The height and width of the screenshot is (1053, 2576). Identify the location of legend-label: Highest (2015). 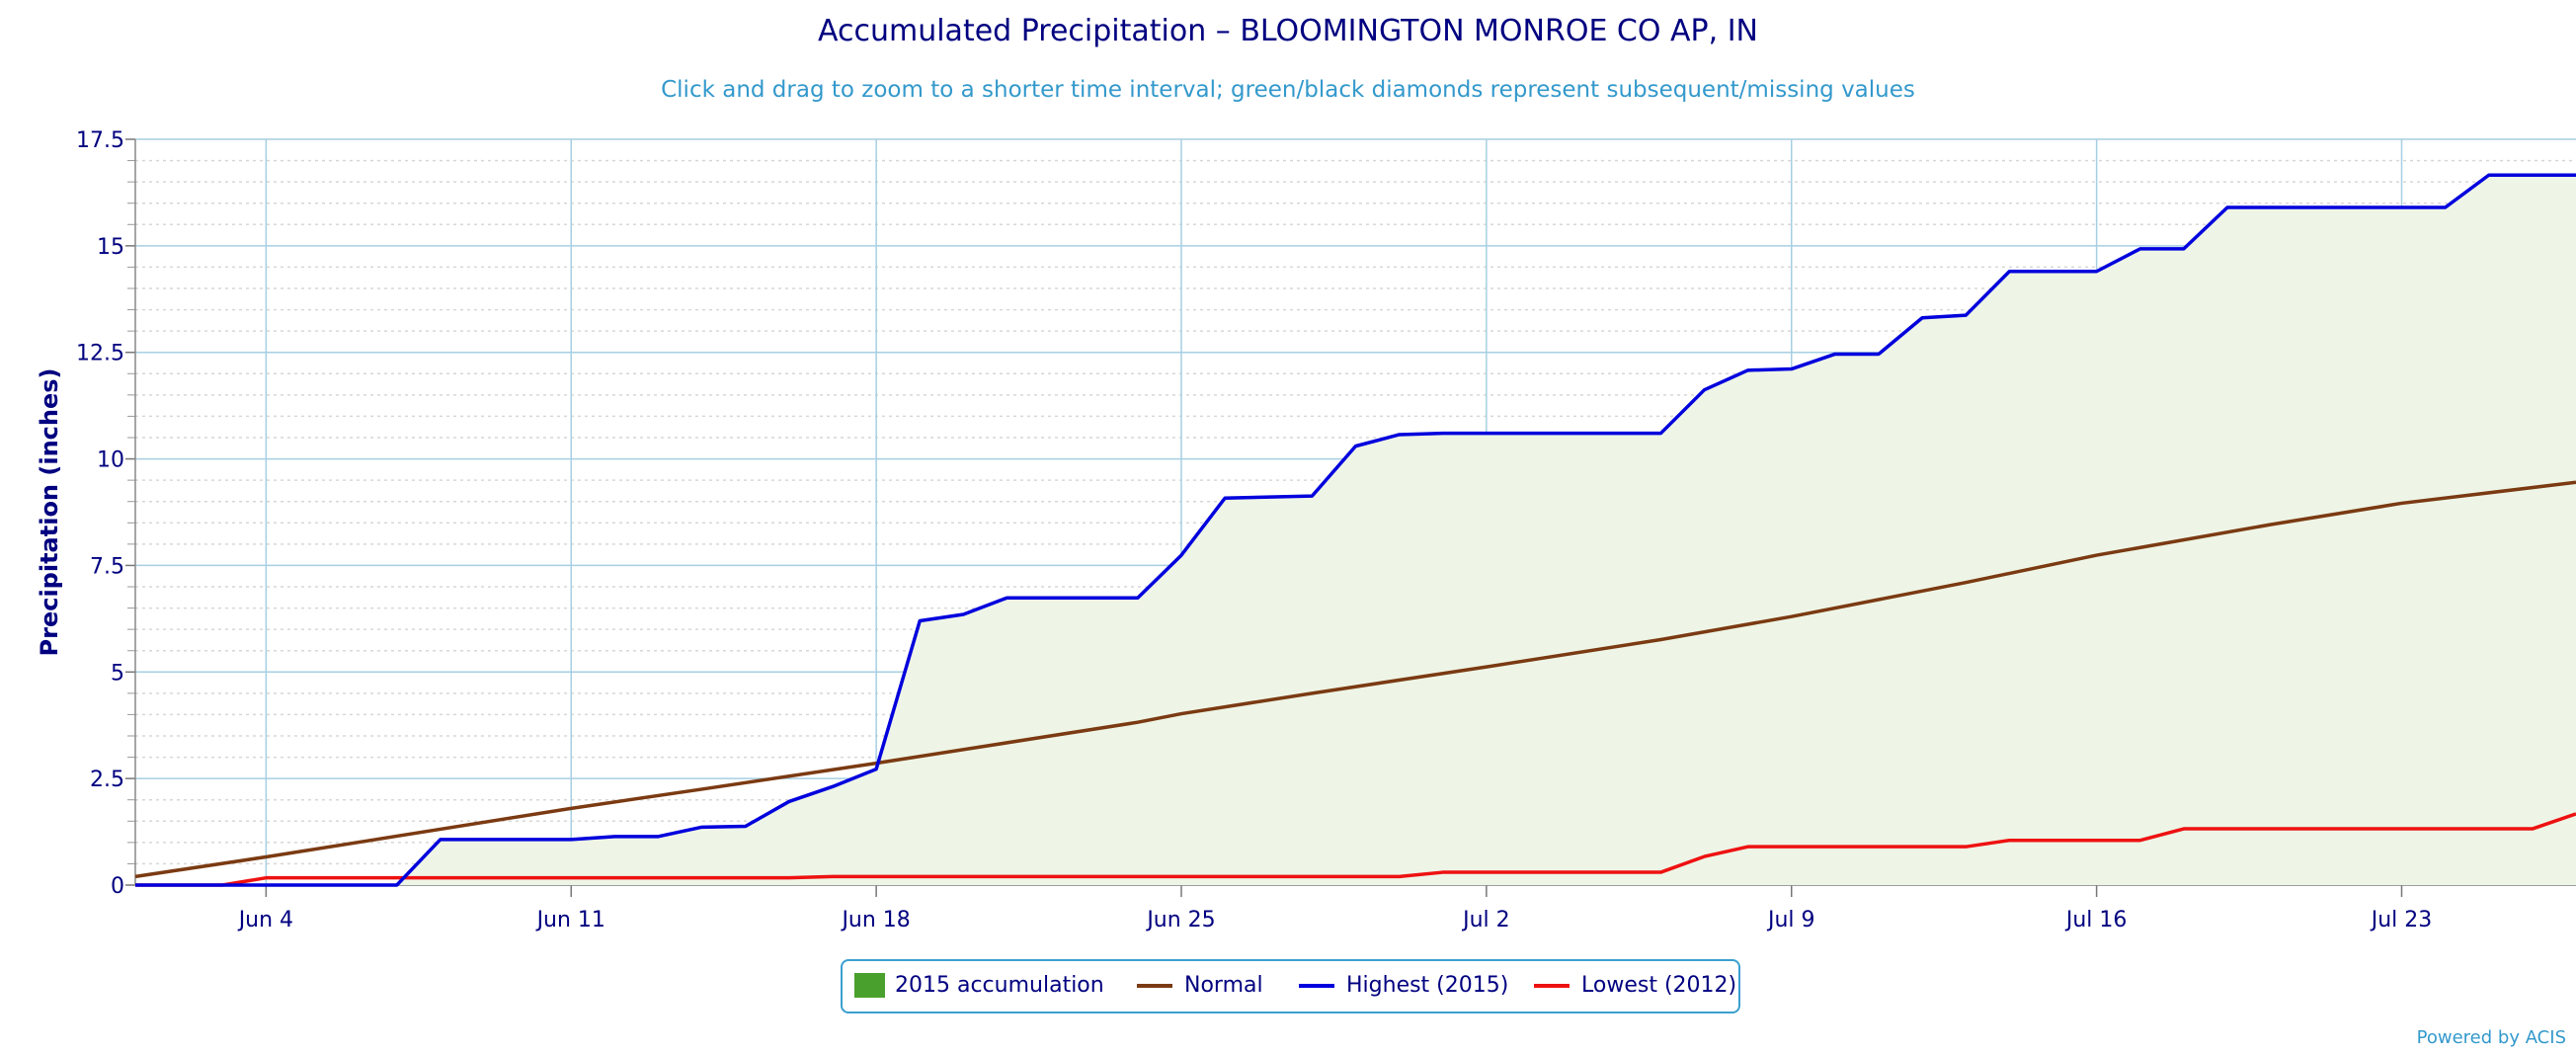
(1427, 986).